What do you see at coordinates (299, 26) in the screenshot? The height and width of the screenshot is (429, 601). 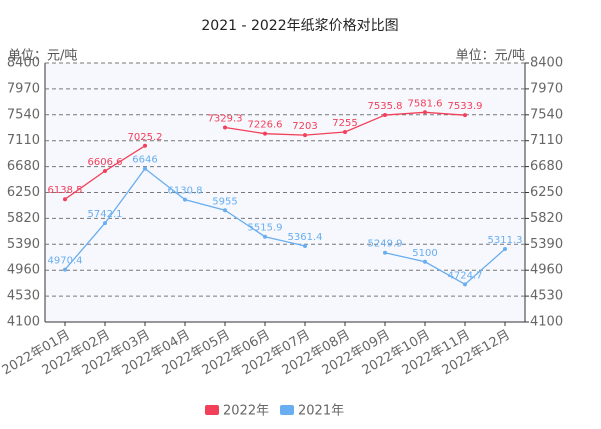 I see `chart-title: 2021 - 2022年纸浆价格对比图` at bounding box center [299, 26].